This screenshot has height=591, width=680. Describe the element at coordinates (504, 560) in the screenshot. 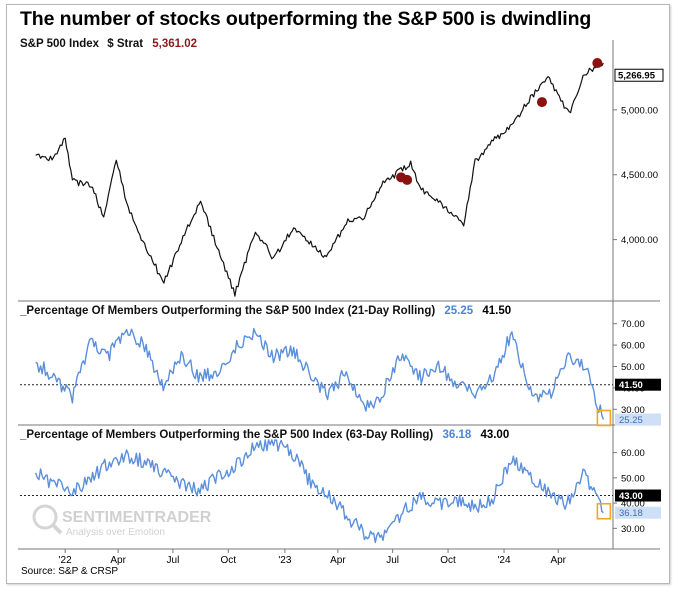

I see `x-tick-label: '24` at that location.